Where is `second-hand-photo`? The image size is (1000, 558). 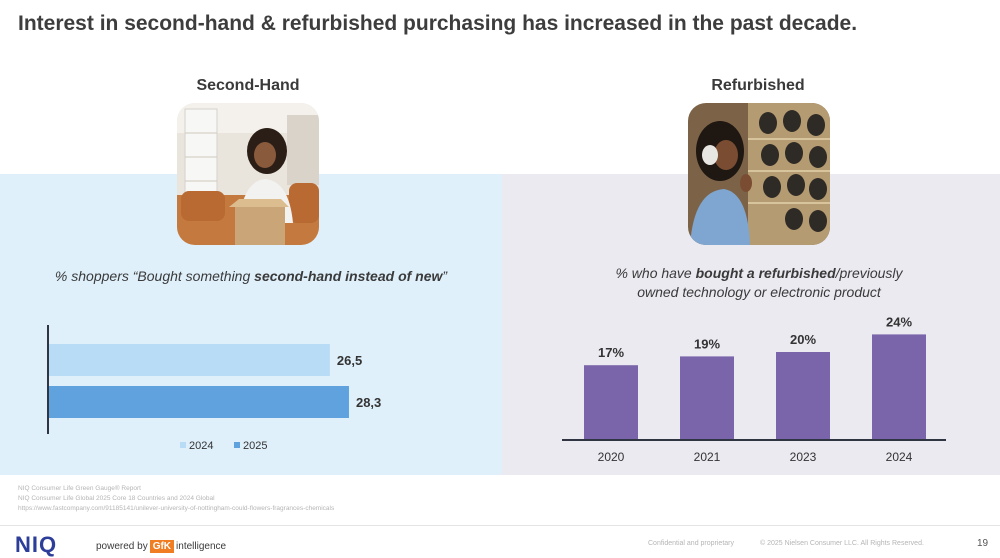
second-hand-photo is located at coordinates (248, 174).